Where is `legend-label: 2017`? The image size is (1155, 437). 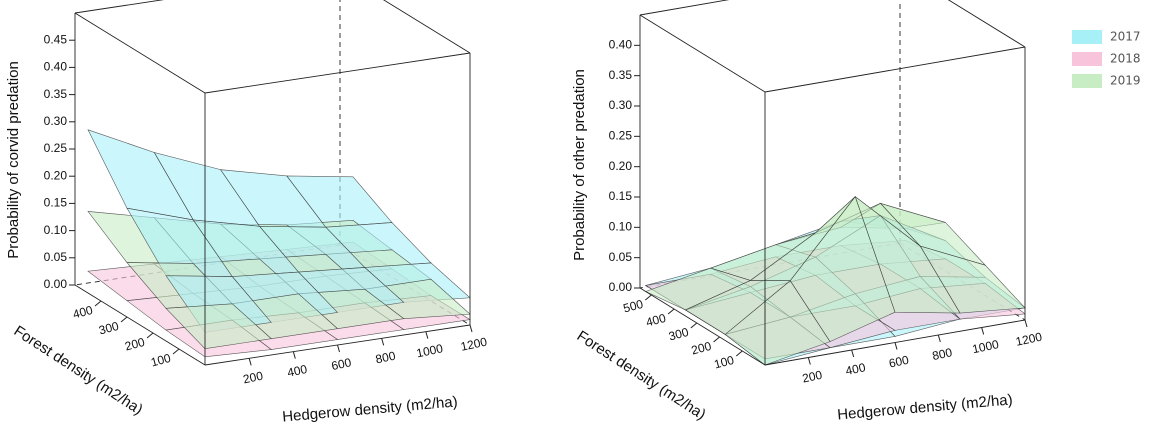
legend-label: 2017 is located at coordinates (1125, 37).